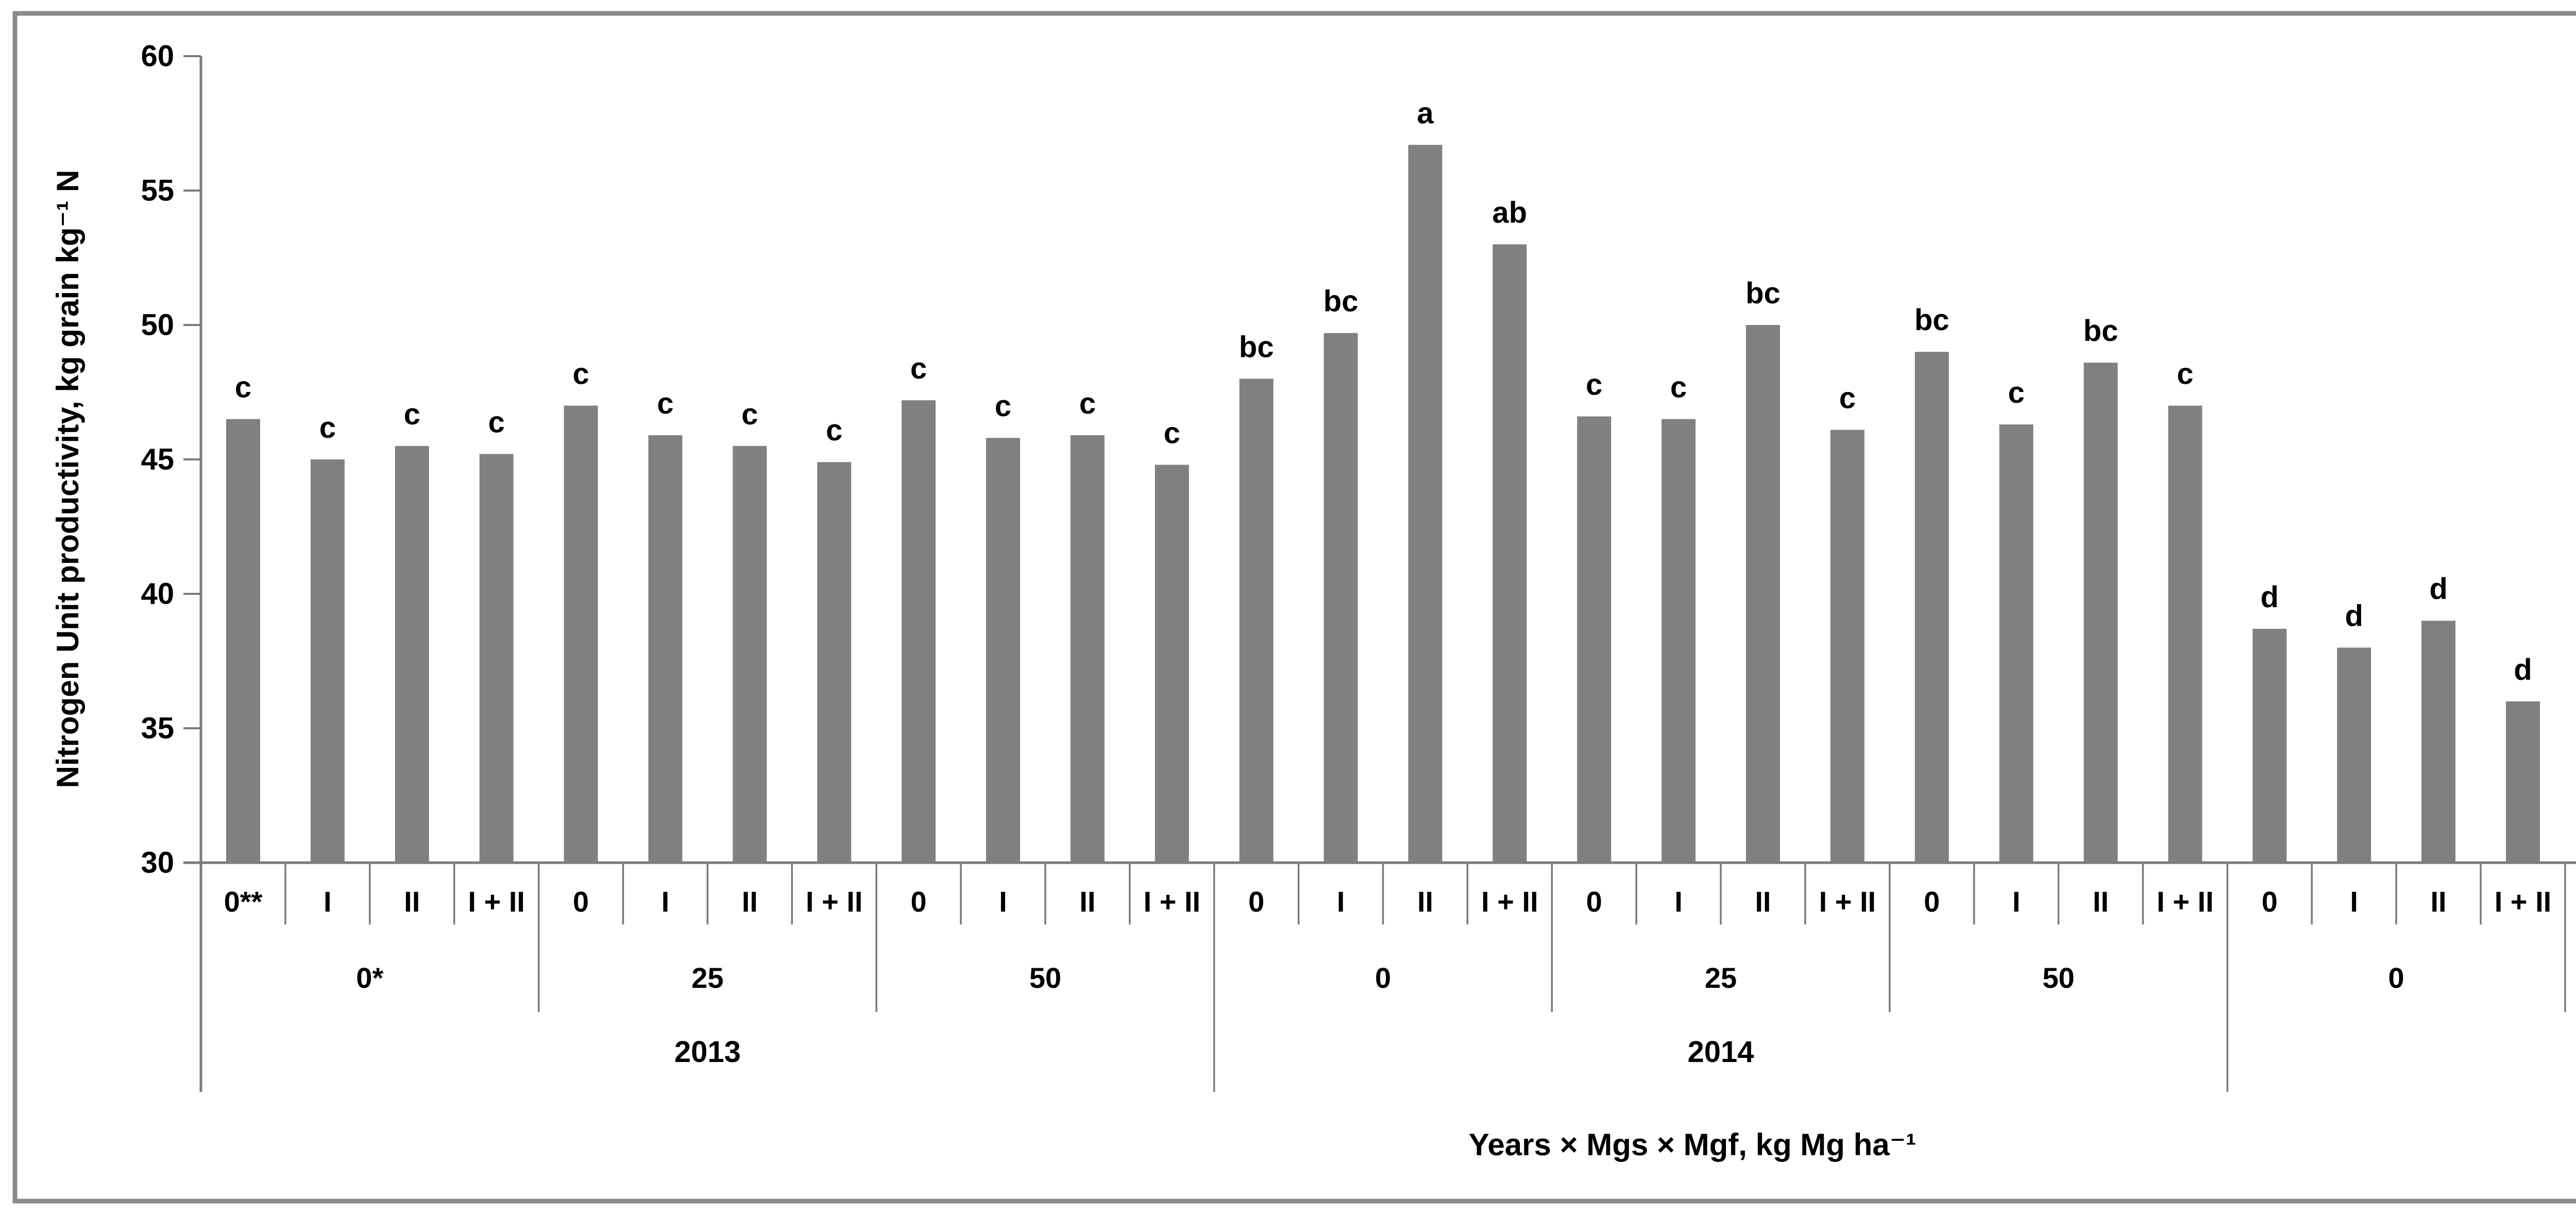 The image size is (2576, 1216). Describe the element at coordinates (1509, 212) in the screenshot. I see `significance-letter: ab` at that location.